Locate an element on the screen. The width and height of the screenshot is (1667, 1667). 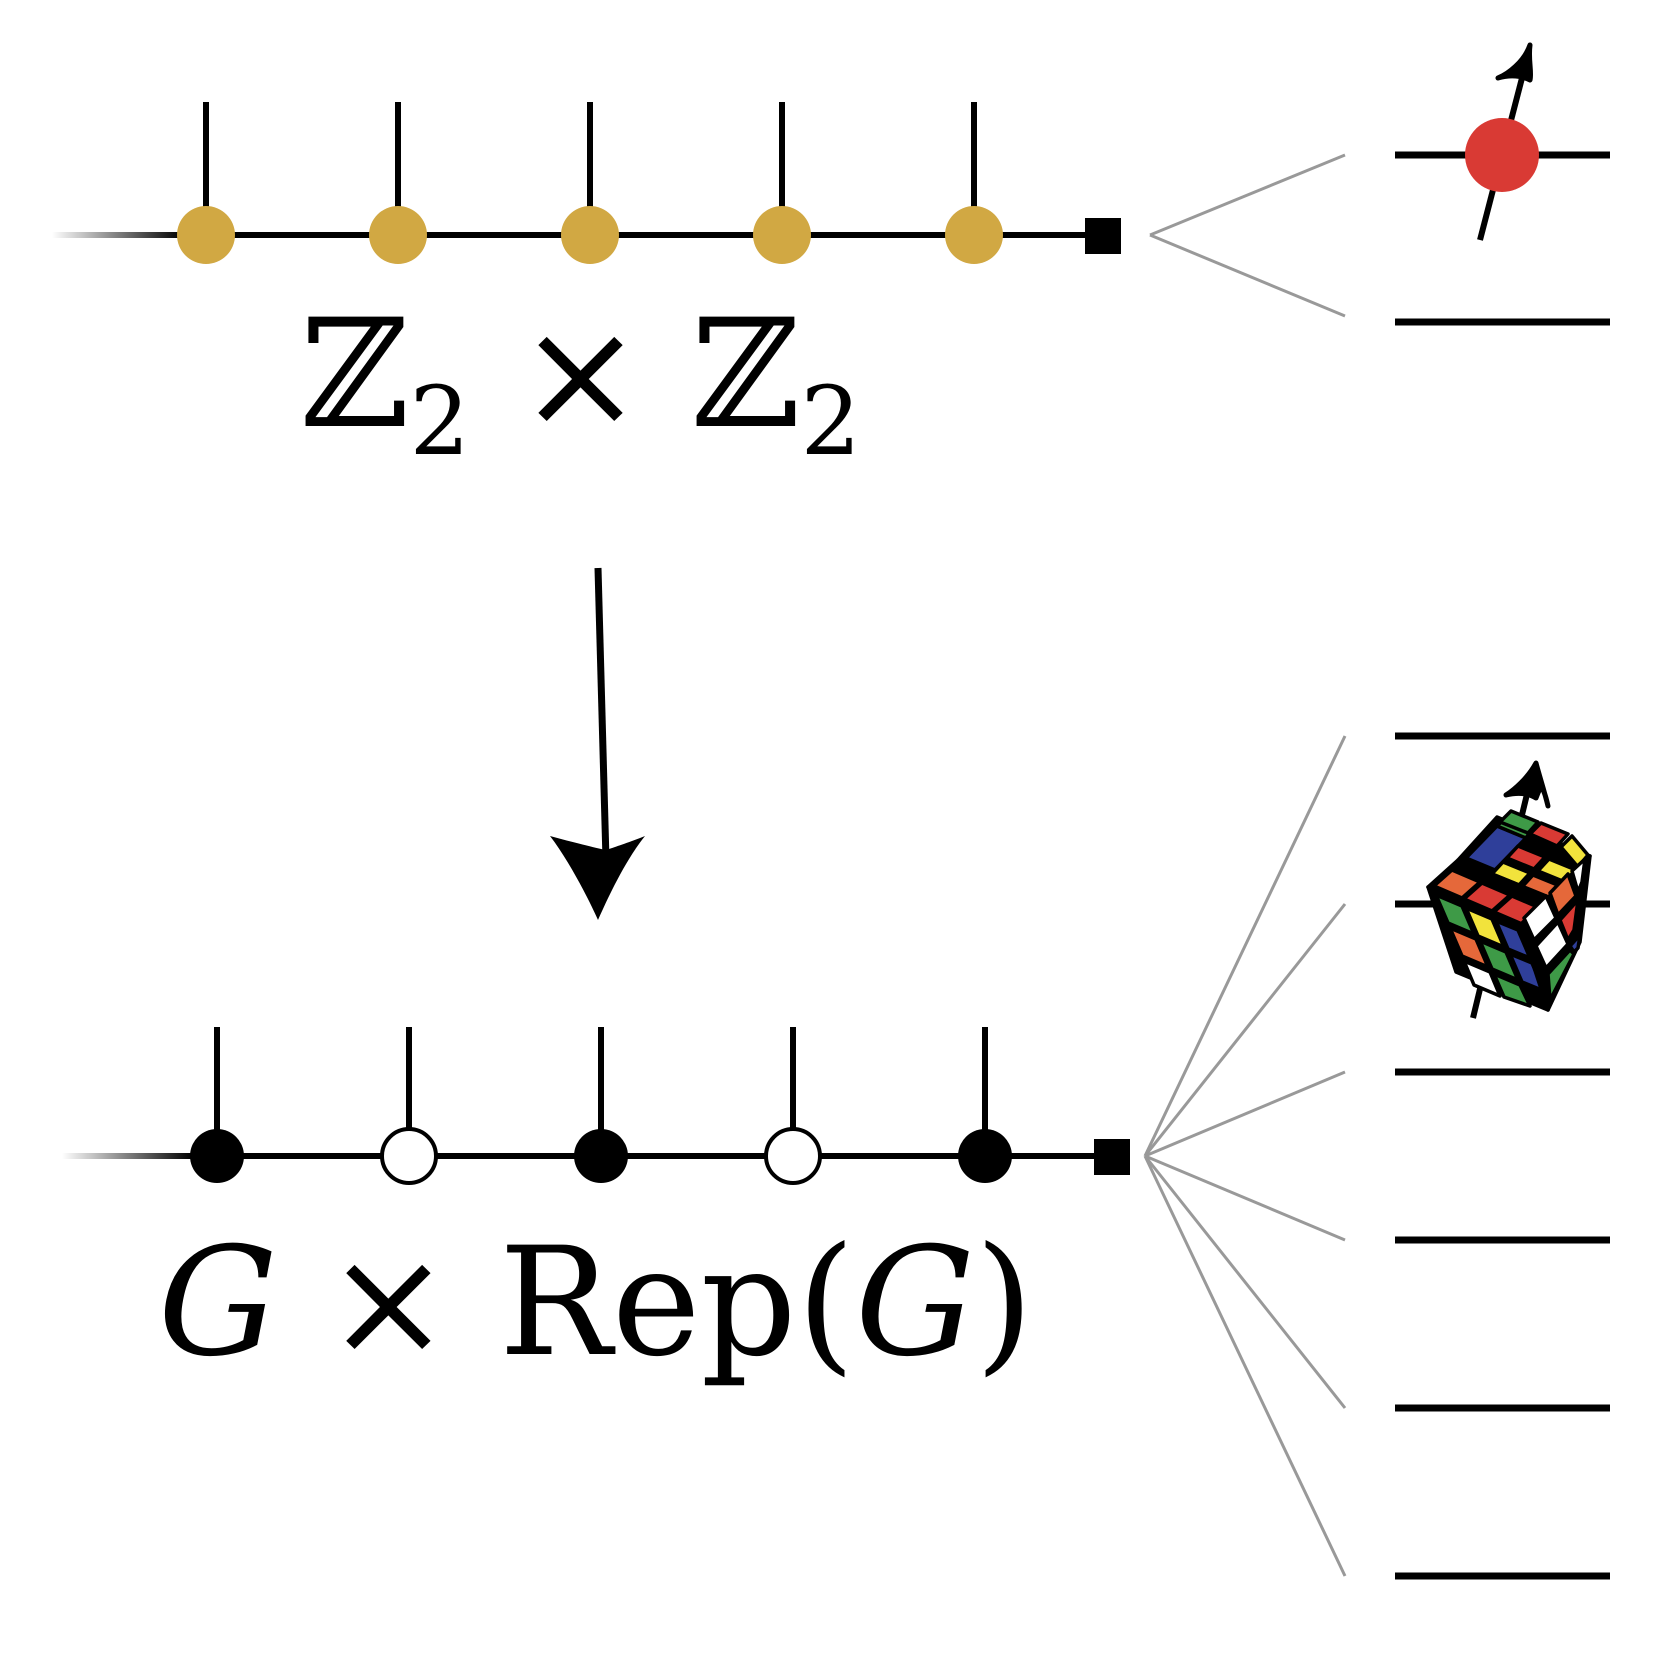
bottom-chain-symmetry-label: G × Rep(G) is located at coordinates (596, 1303).